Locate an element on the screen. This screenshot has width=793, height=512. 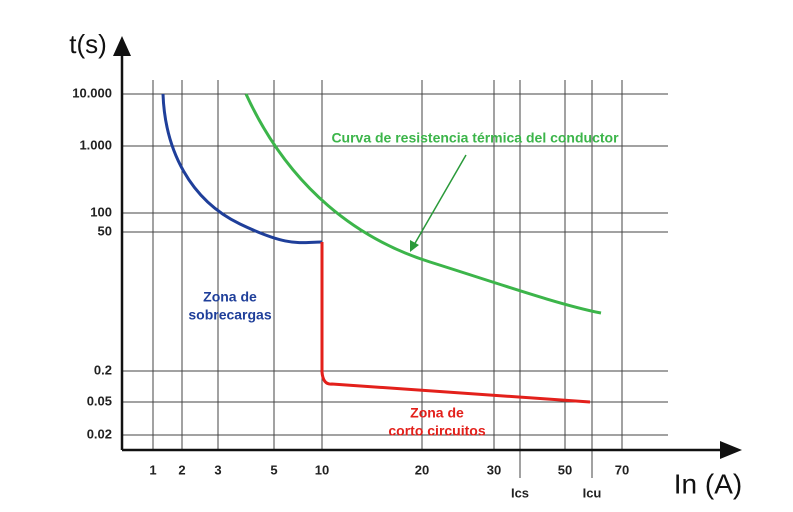
x-axis-label: In (A) is located at coordinates (708, 483).